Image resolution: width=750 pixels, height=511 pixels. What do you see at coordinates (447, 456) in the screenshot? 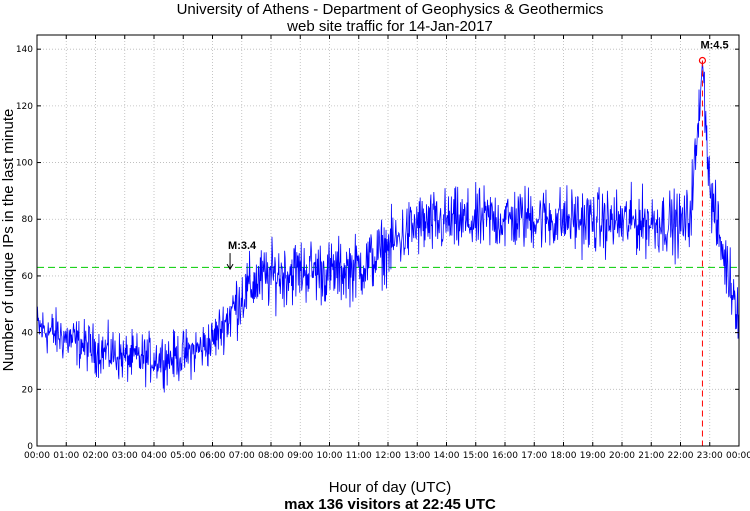
I see `x-tick-label: 14:00` at bounding box center [447, 456].